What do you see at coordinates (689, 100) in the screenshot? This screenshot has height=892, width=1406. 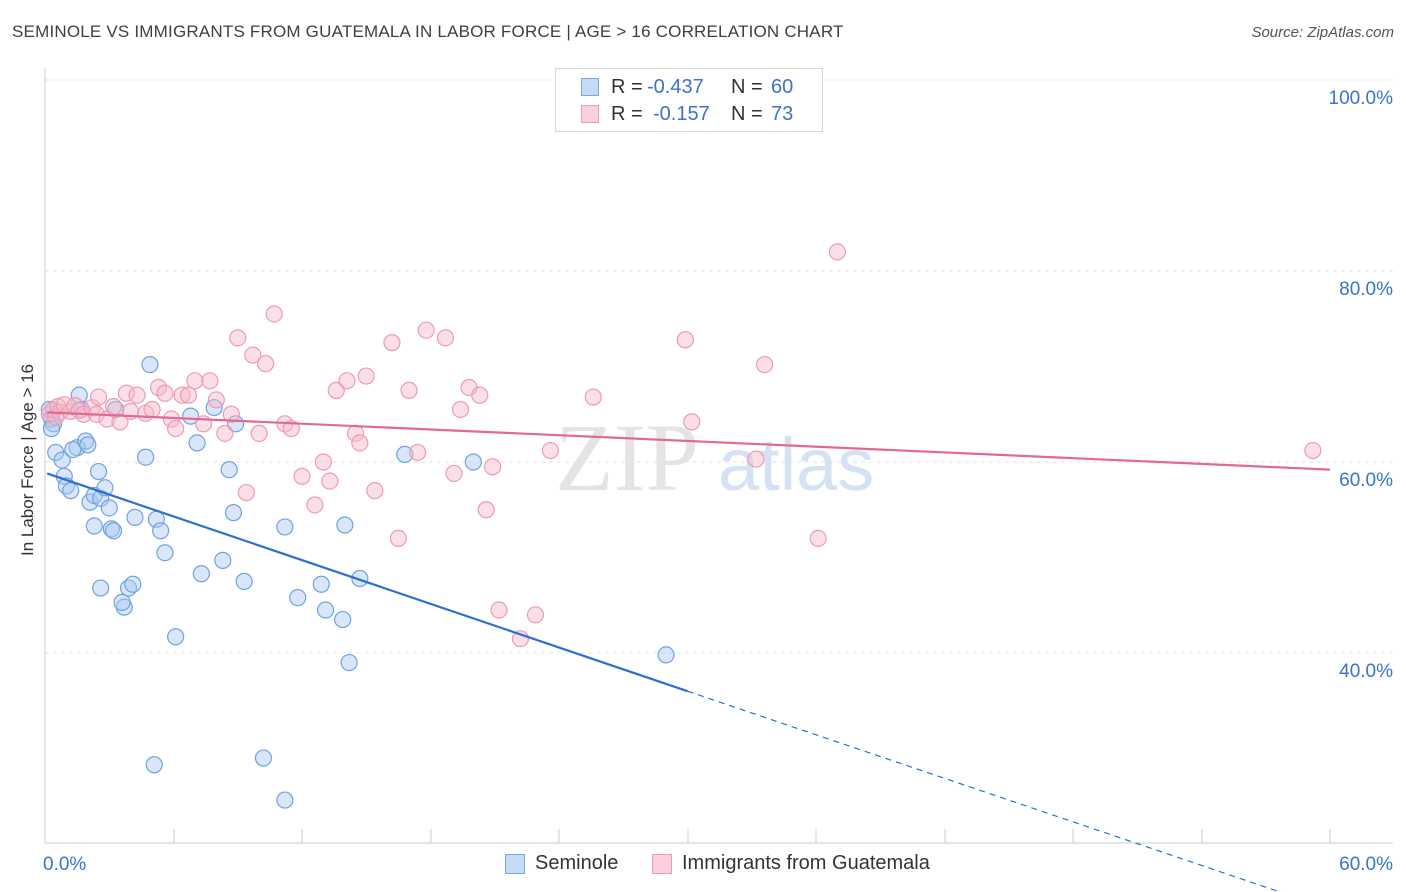 I see `stats-legend: R = -0.437 N = 60 R = -0.157 N = 73` at bounding box center [689, 100].